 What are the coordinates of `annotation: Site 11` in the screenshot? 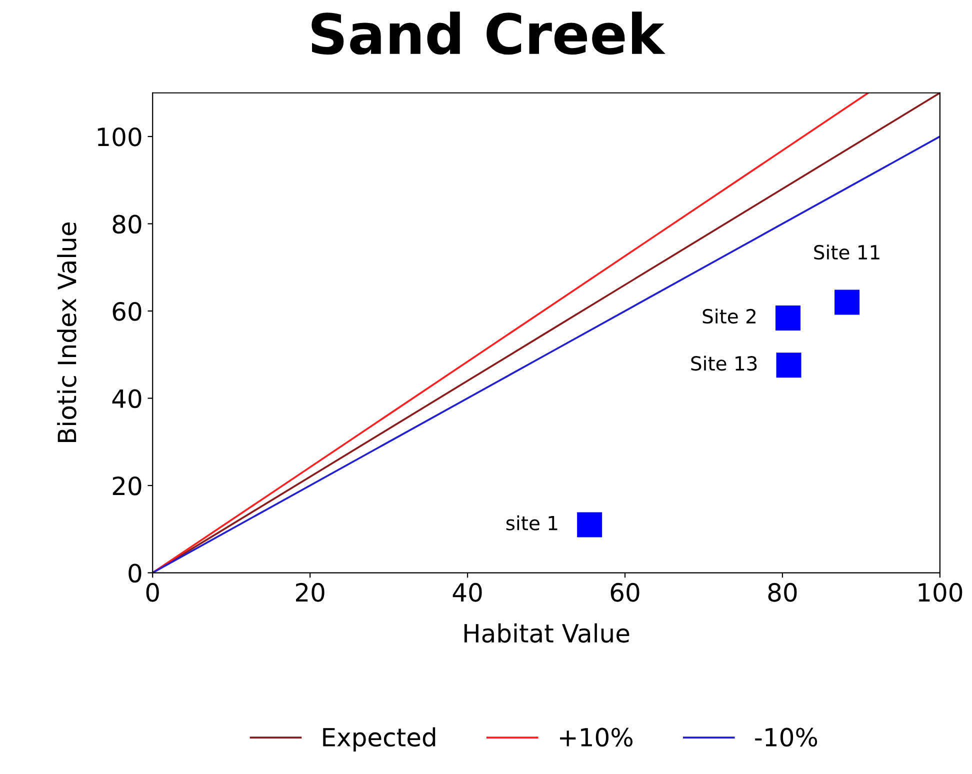 It's located at (847, 252).